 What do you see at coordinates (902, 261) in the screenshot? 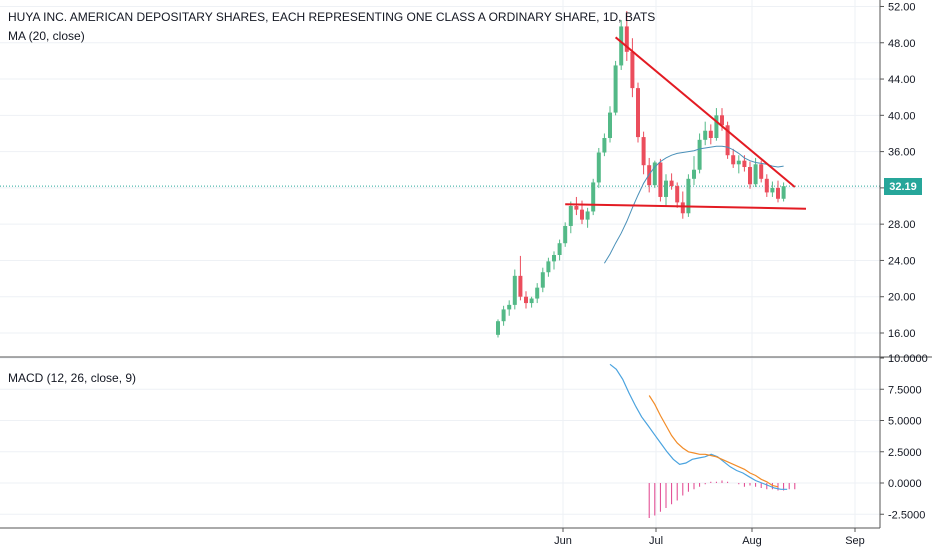
I see `price-tick-label: 24.00` at bounding box center [902, 261].